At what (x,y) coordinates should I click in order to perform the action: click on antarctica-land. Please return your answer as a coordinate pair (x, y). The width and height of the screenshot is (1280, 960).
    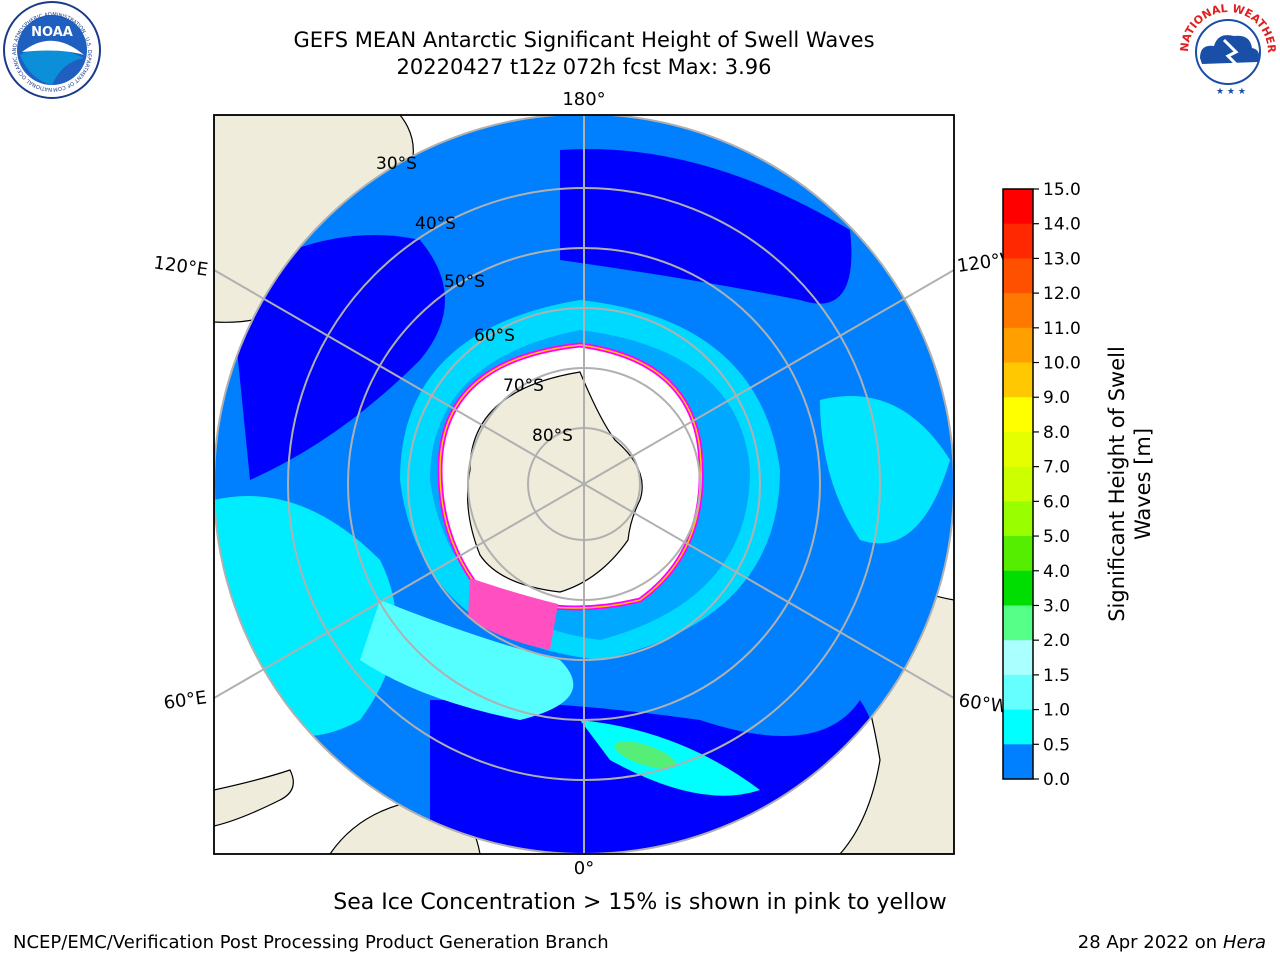
    Looking at the image, I should click on (554, 482).